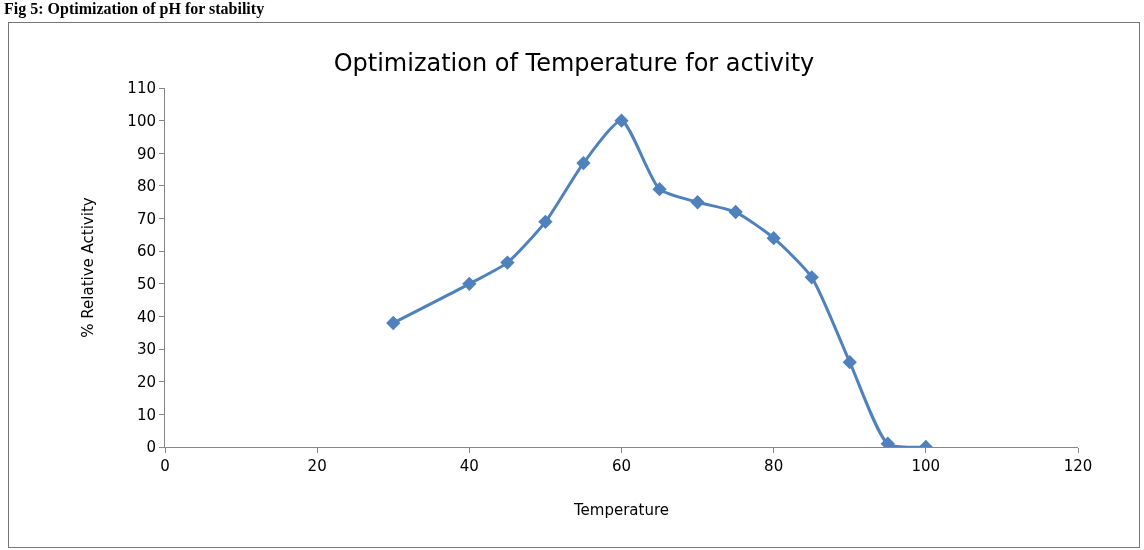 This screenshot has height=550, width=1144. What do you see at coordinates (146, 316) in the screenshot?
I see `y-tick-label: 40` at bounding box center [146, 316].